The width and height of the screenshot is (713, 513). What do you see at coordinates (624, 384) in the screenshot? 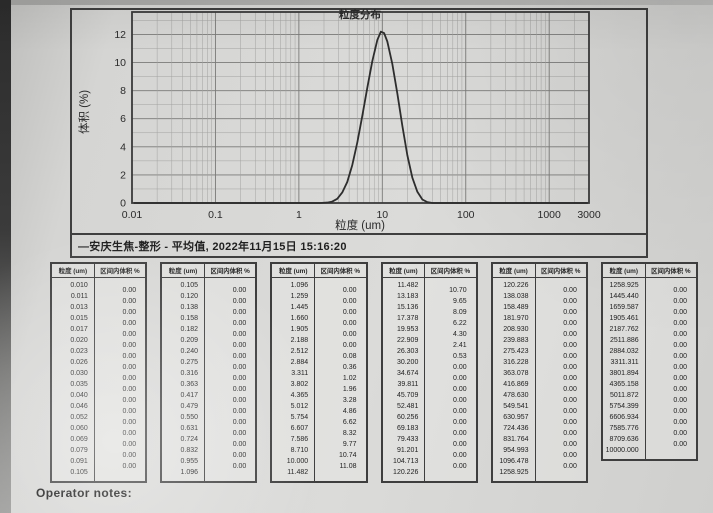
I see `size-cell: 4365.158` at bounding box center [624, 384].